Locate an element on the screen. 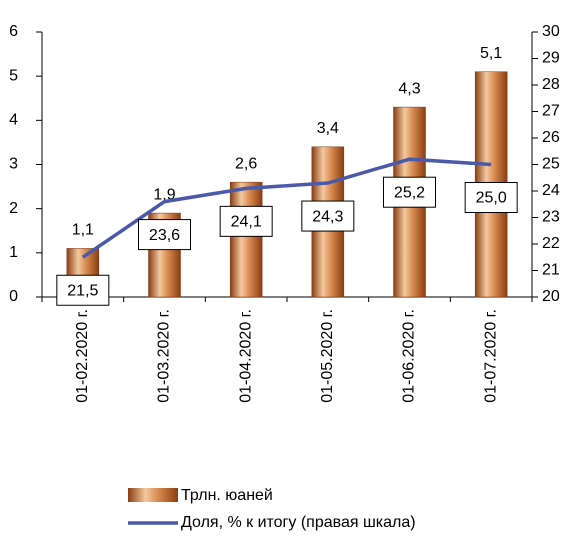 The width and height of the screenshot is (585, 540). line-value-label: 24,1 is located at coordinates (246, 222).